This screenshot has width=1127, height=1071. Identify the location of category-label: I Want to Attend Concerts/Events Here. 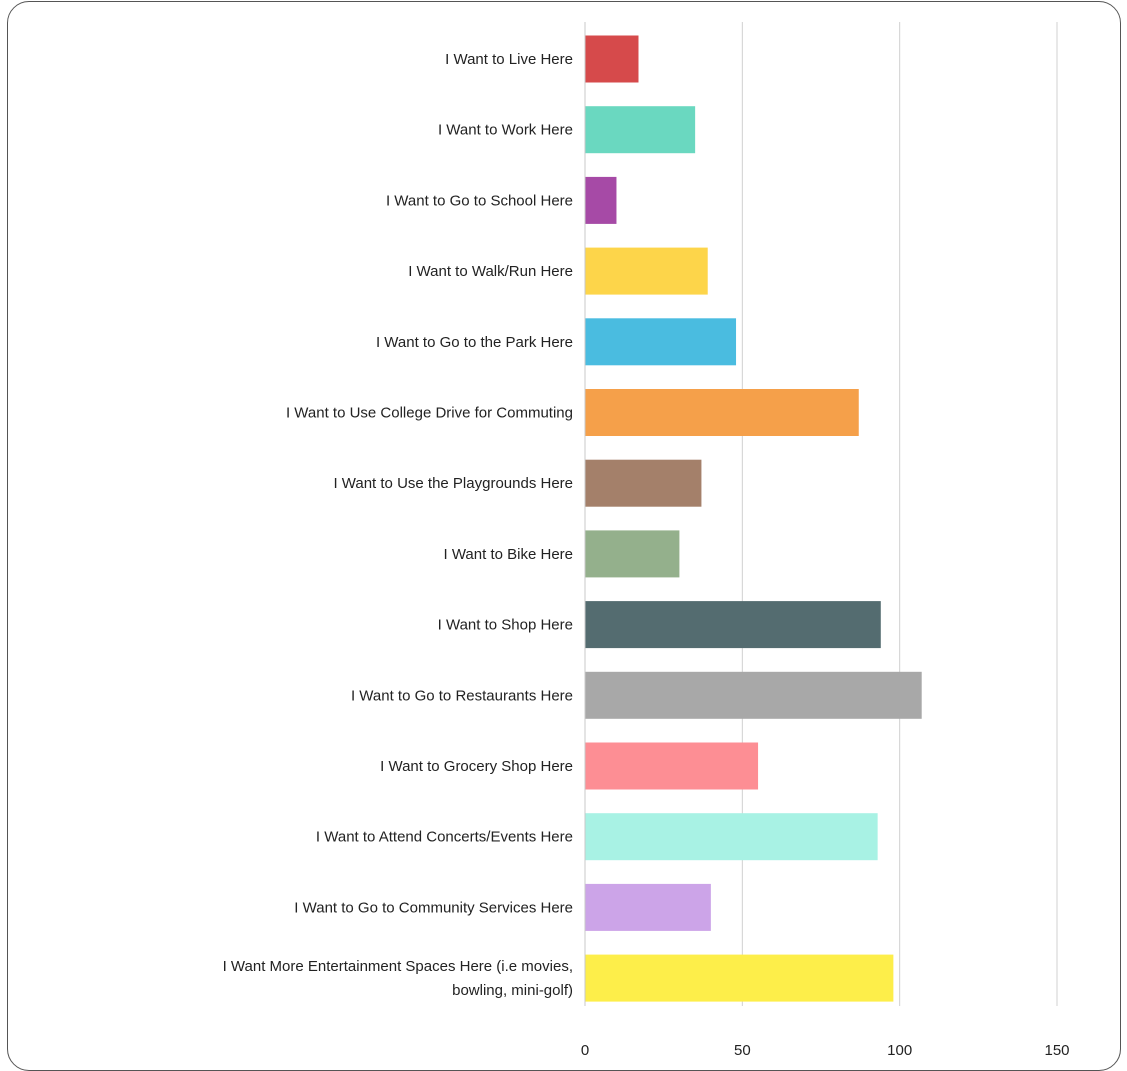
(444, 837).